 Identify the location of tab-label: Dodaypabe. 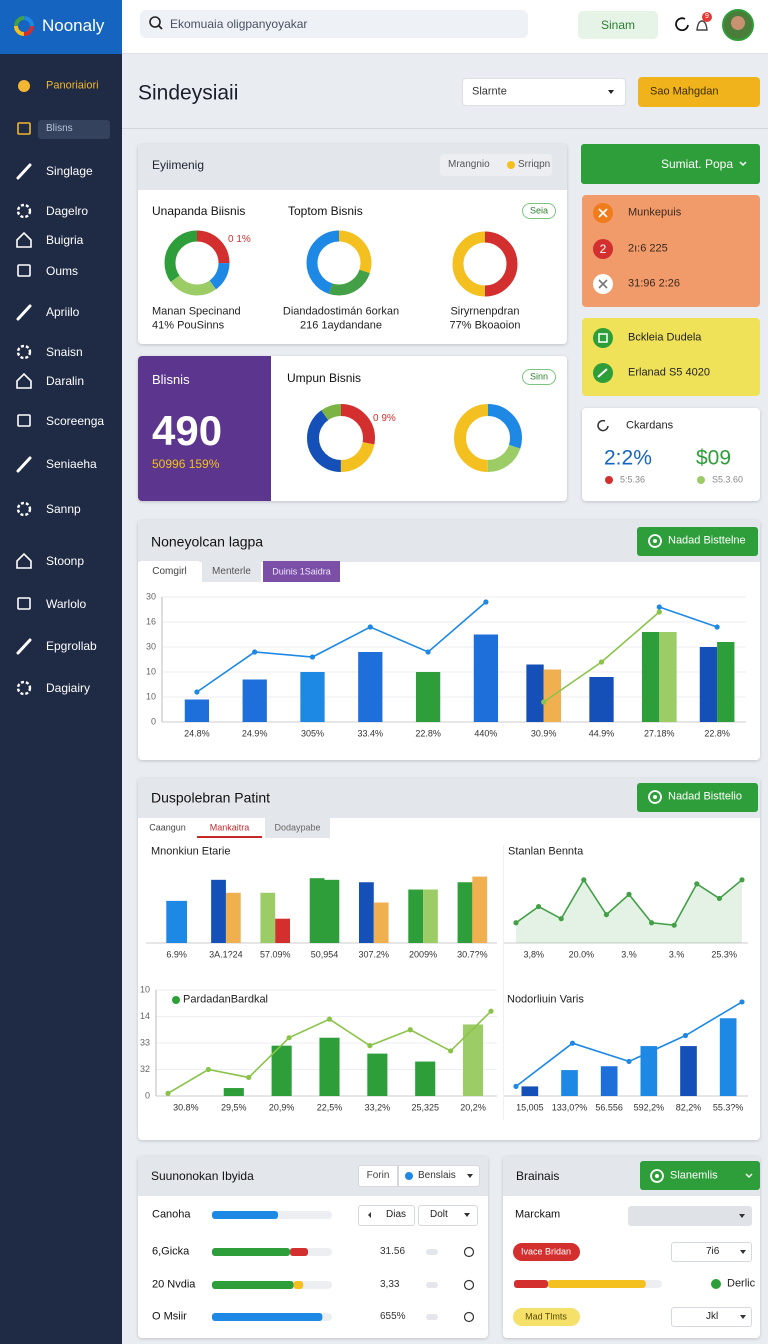
(297, 827).